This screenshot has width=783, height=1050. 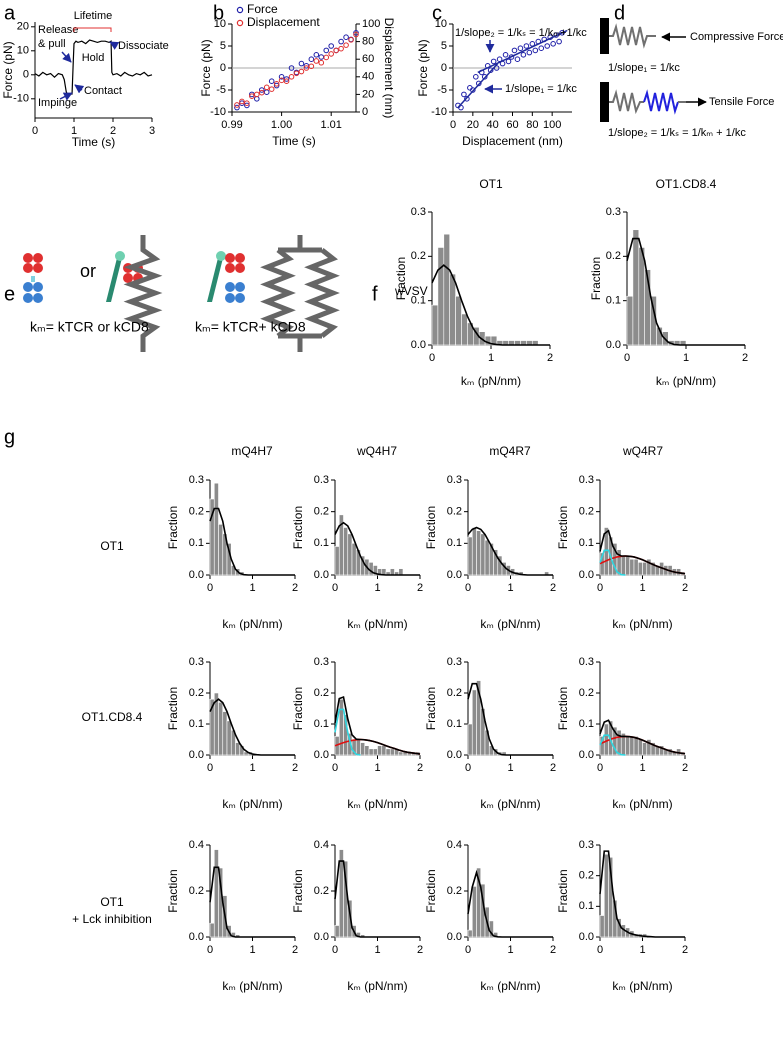 What do you see at coordinates (521, 33) in the screenshot?
I see `annotation: 1/slope₂ = 1/kₛ = 1/kₘ+1/kc` at bounding box center [521, 33].